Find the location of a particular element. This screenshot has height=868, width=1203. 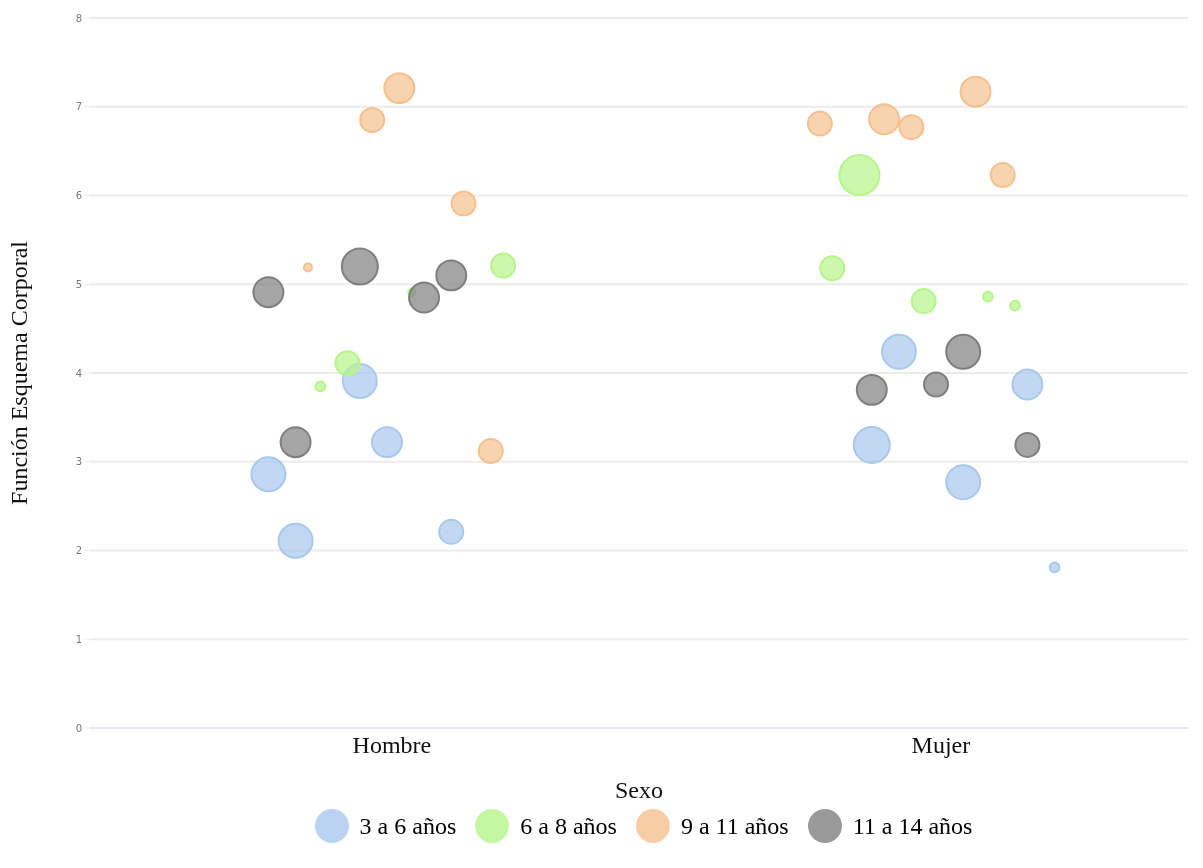

y-tick-label: 6 is located at coordinates (78, 196).